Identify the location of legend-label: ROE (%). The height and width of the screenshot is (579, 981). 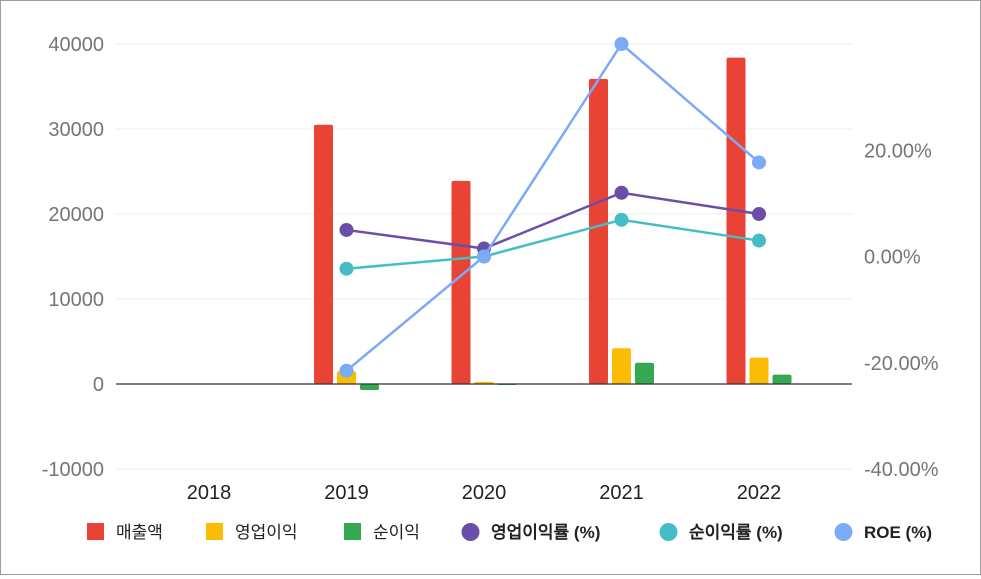
(898, 532).